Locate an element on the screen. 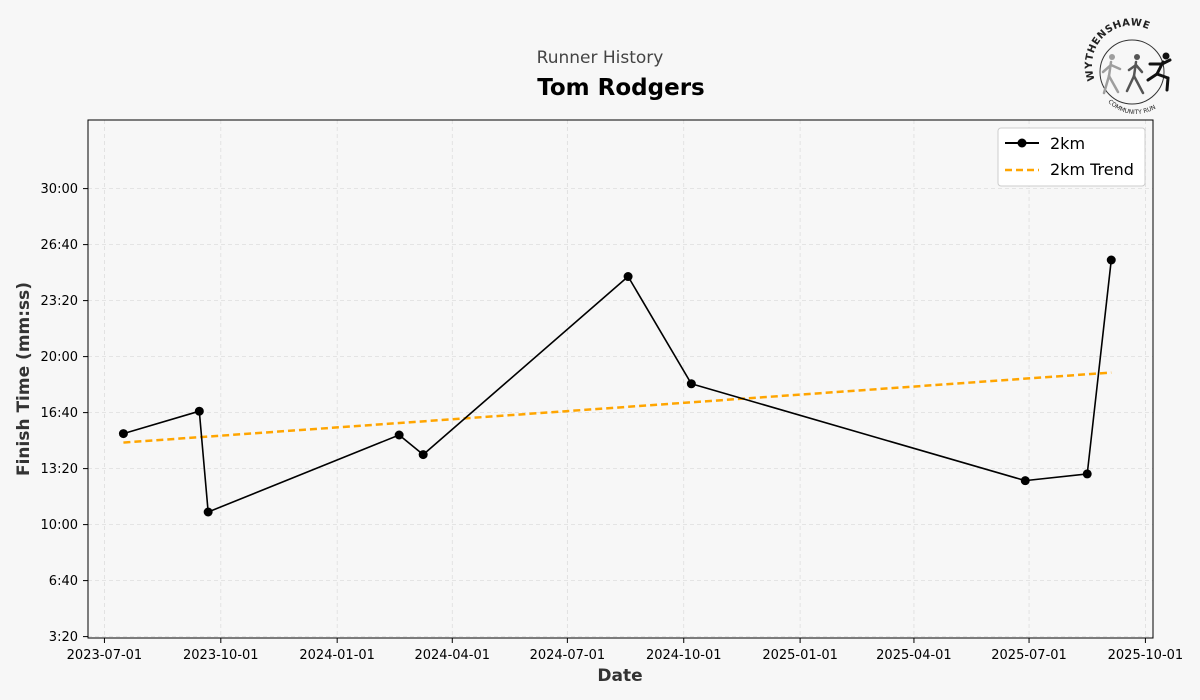 Image resolution: width=1200 pixels, height=700 pixels. y-tick-label: 6:40 is located at coordinates (63, 581).